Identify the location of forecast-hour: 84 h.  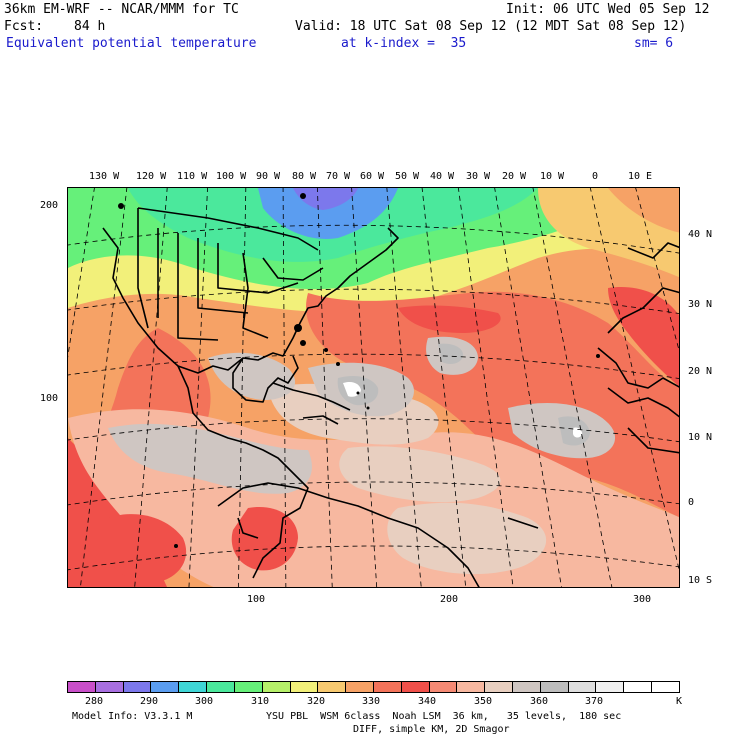
(90, 26).